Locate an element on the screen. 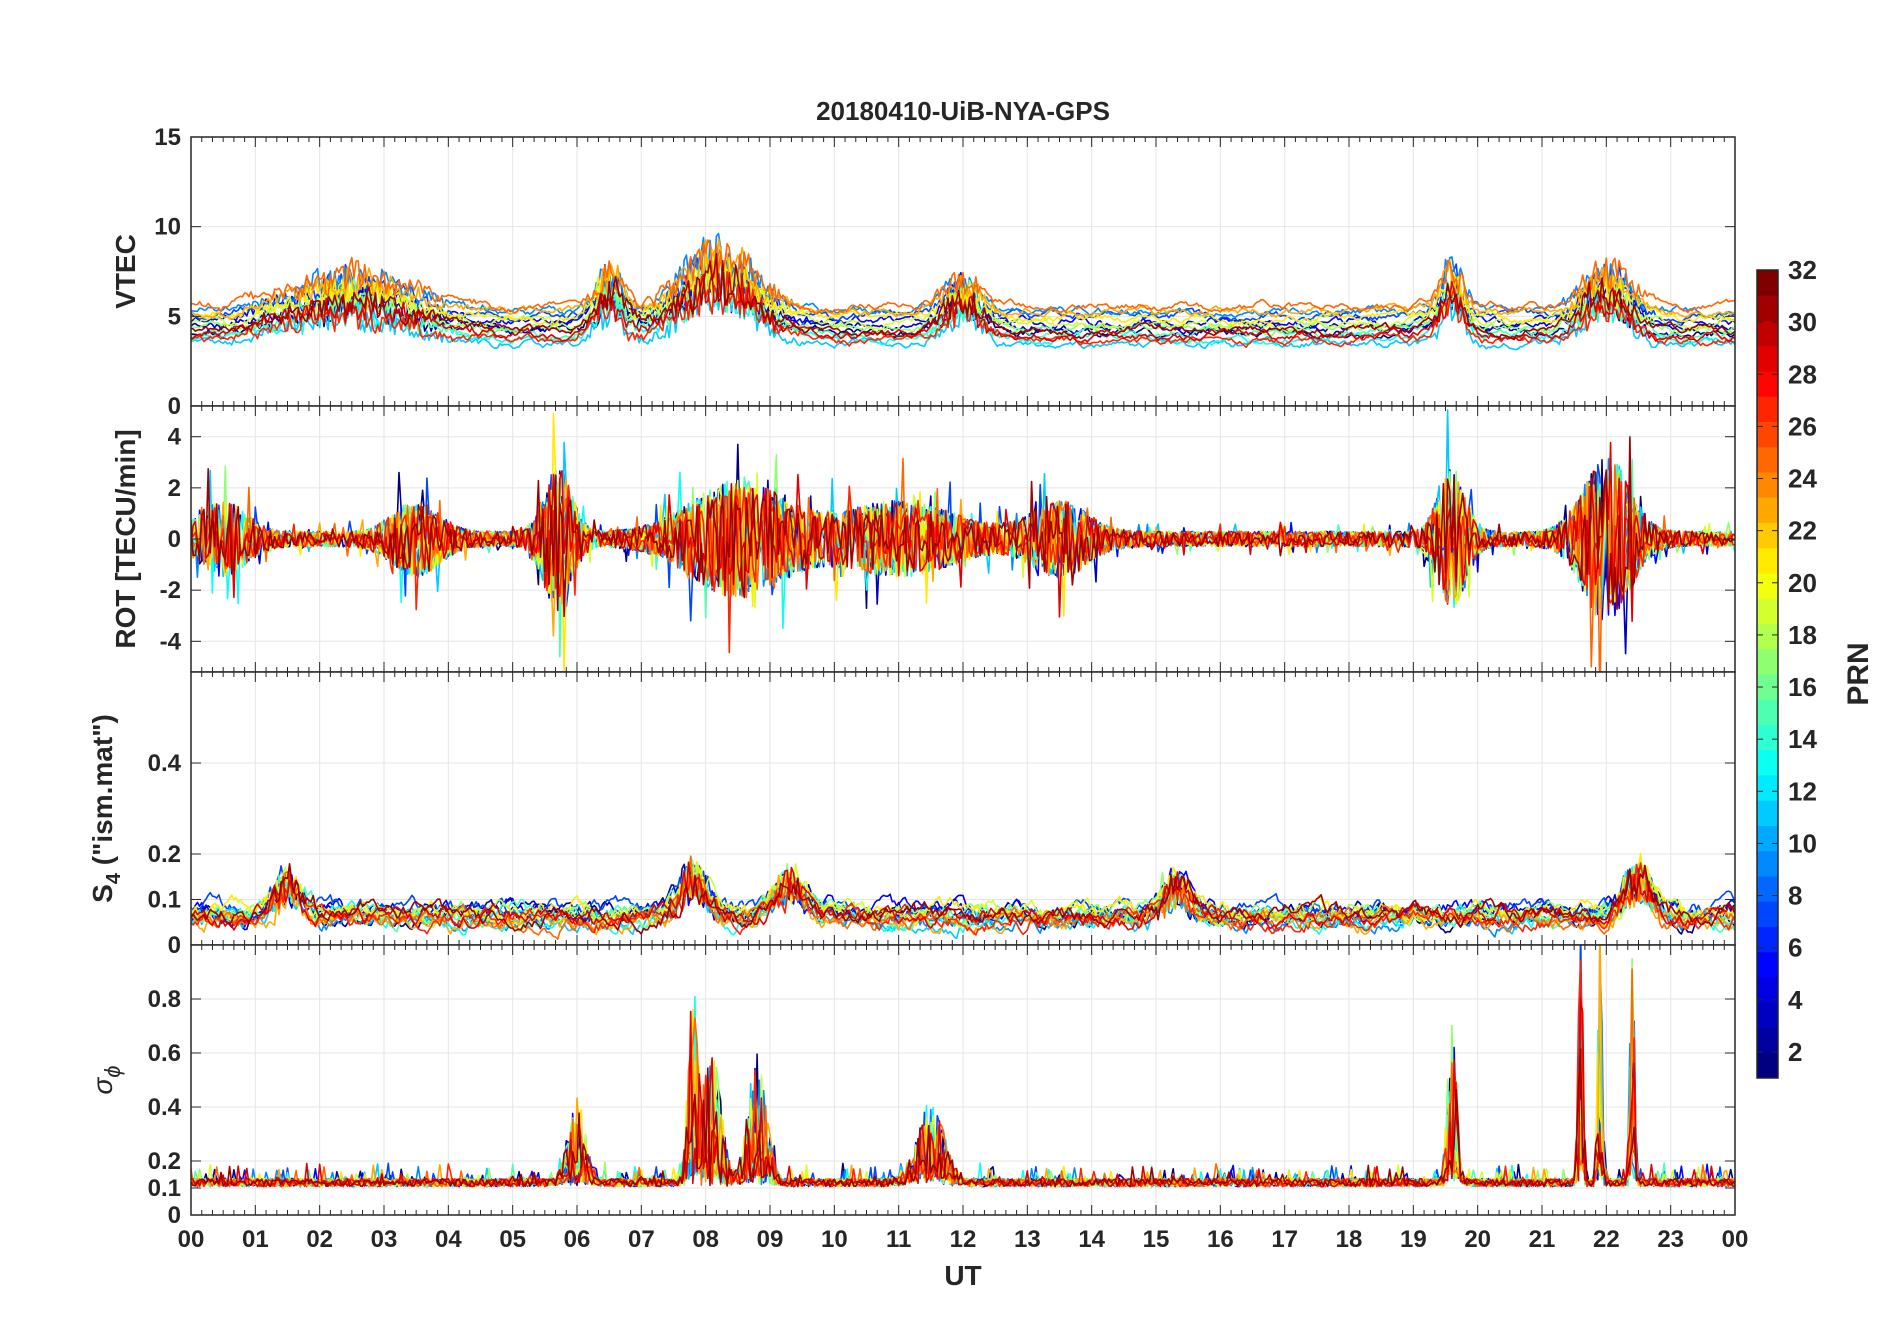  colorbar-tick-label: 6 is located at coordinates (1795, 948).